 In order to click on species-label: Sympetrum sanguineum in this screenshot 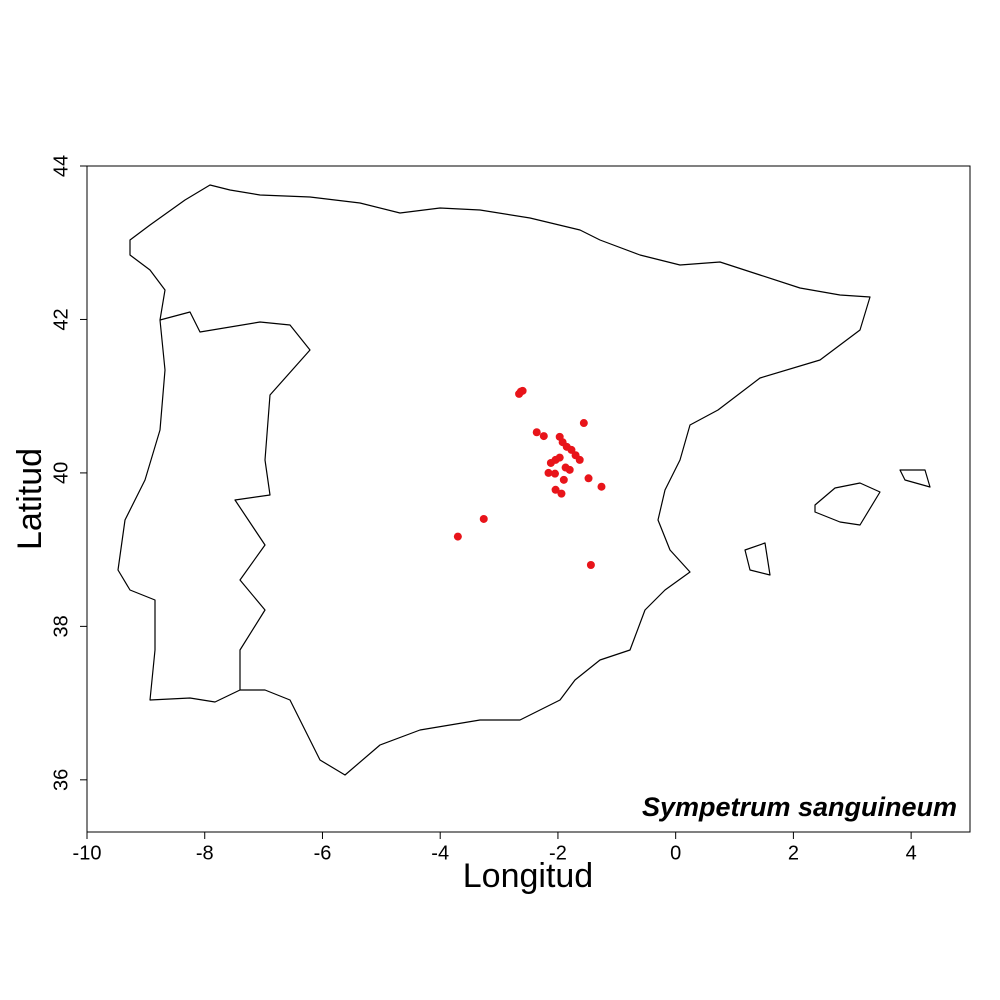, I will do `click(799, 807)`.